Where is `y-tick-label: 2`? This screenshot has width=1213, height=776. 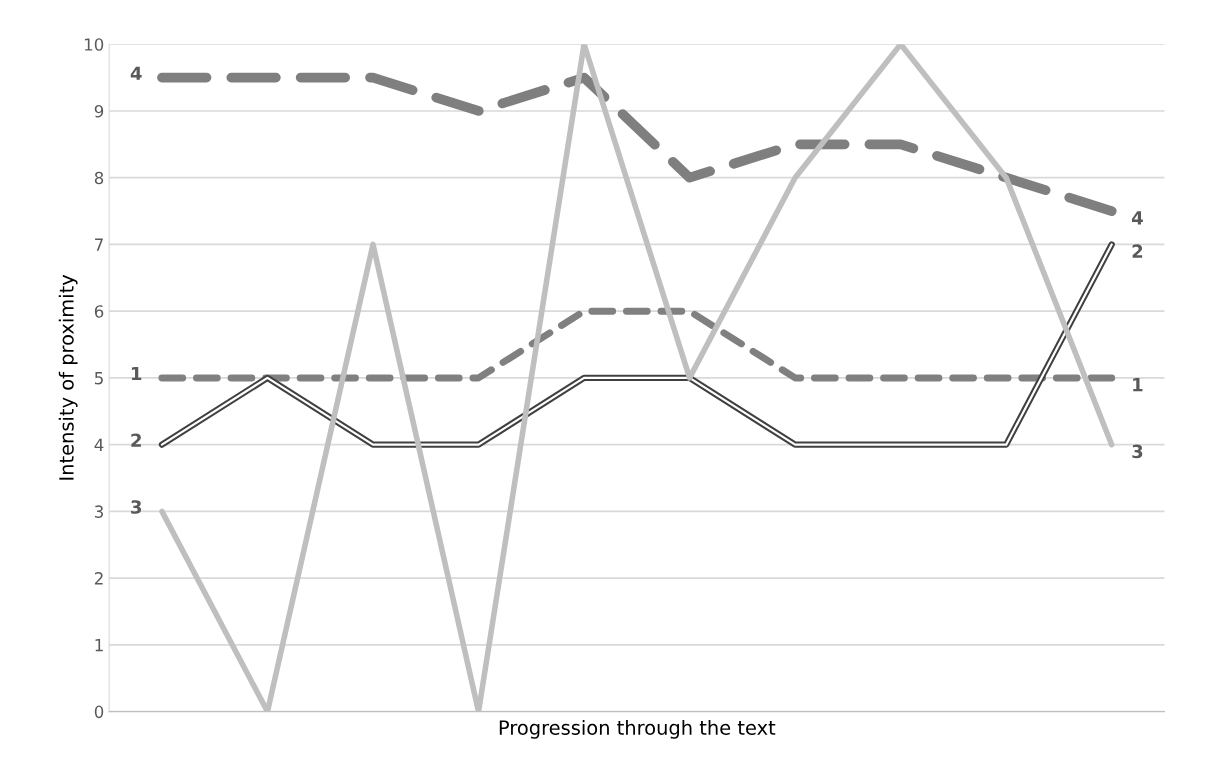
y-tick-label: 2 is located at coordinates (98, 578).